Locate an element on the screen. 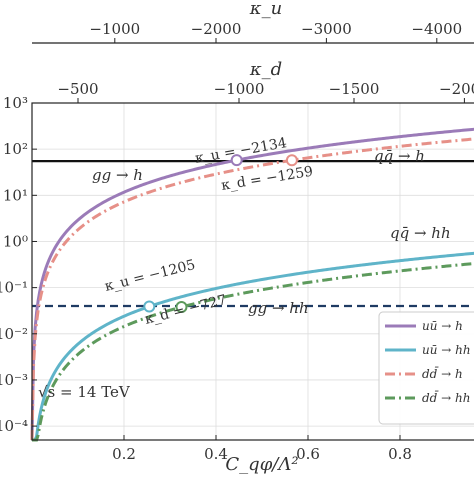 The height and width of the screenshot is (479, 474). x-tick-label: 0.4 is located at coordinates (216, 454).